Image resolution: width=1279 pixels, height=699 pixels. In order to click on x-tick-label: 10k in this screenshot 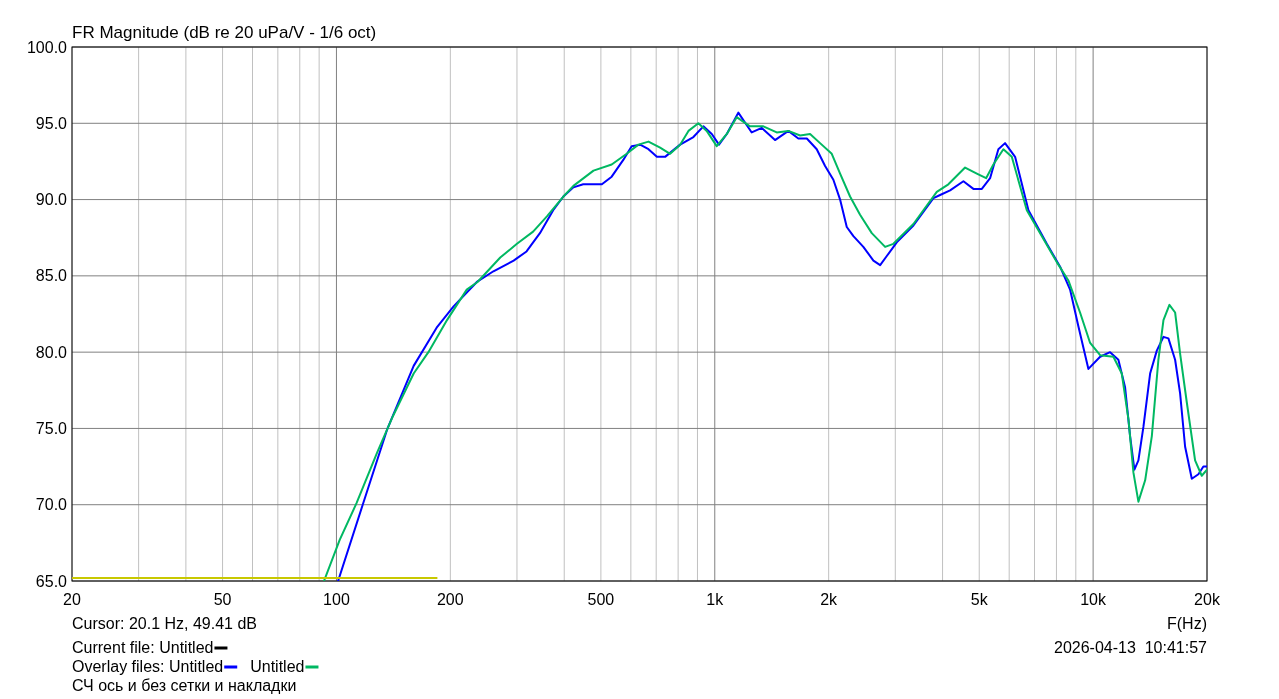, I will do `click(1094, 599)`.